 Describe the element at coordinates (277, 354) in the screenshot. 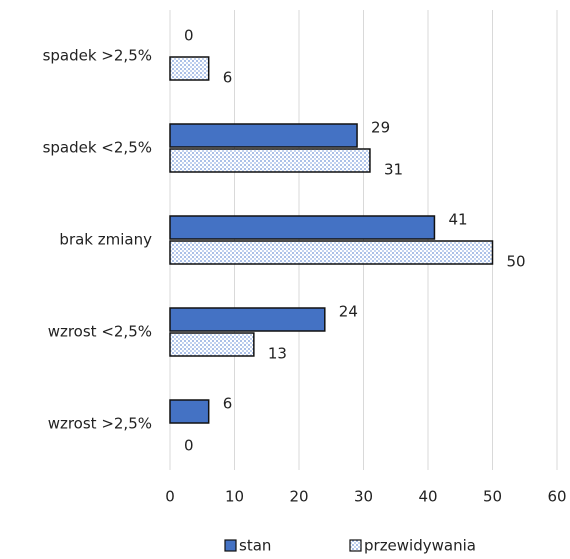

I see `data-label: 13` at that location.